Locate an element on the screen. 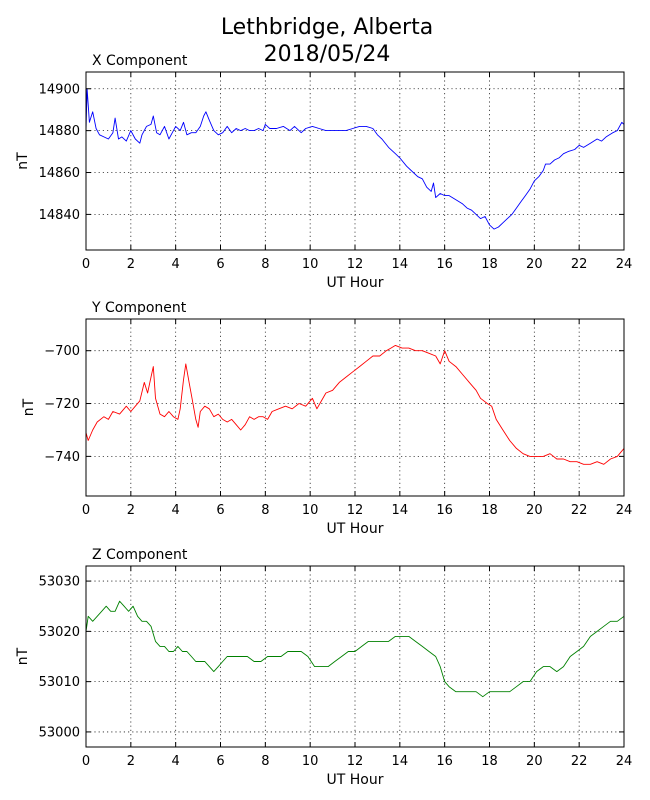 The image size is (650, 800). y-tick-label: −700 is located at coordinates (62, 351).